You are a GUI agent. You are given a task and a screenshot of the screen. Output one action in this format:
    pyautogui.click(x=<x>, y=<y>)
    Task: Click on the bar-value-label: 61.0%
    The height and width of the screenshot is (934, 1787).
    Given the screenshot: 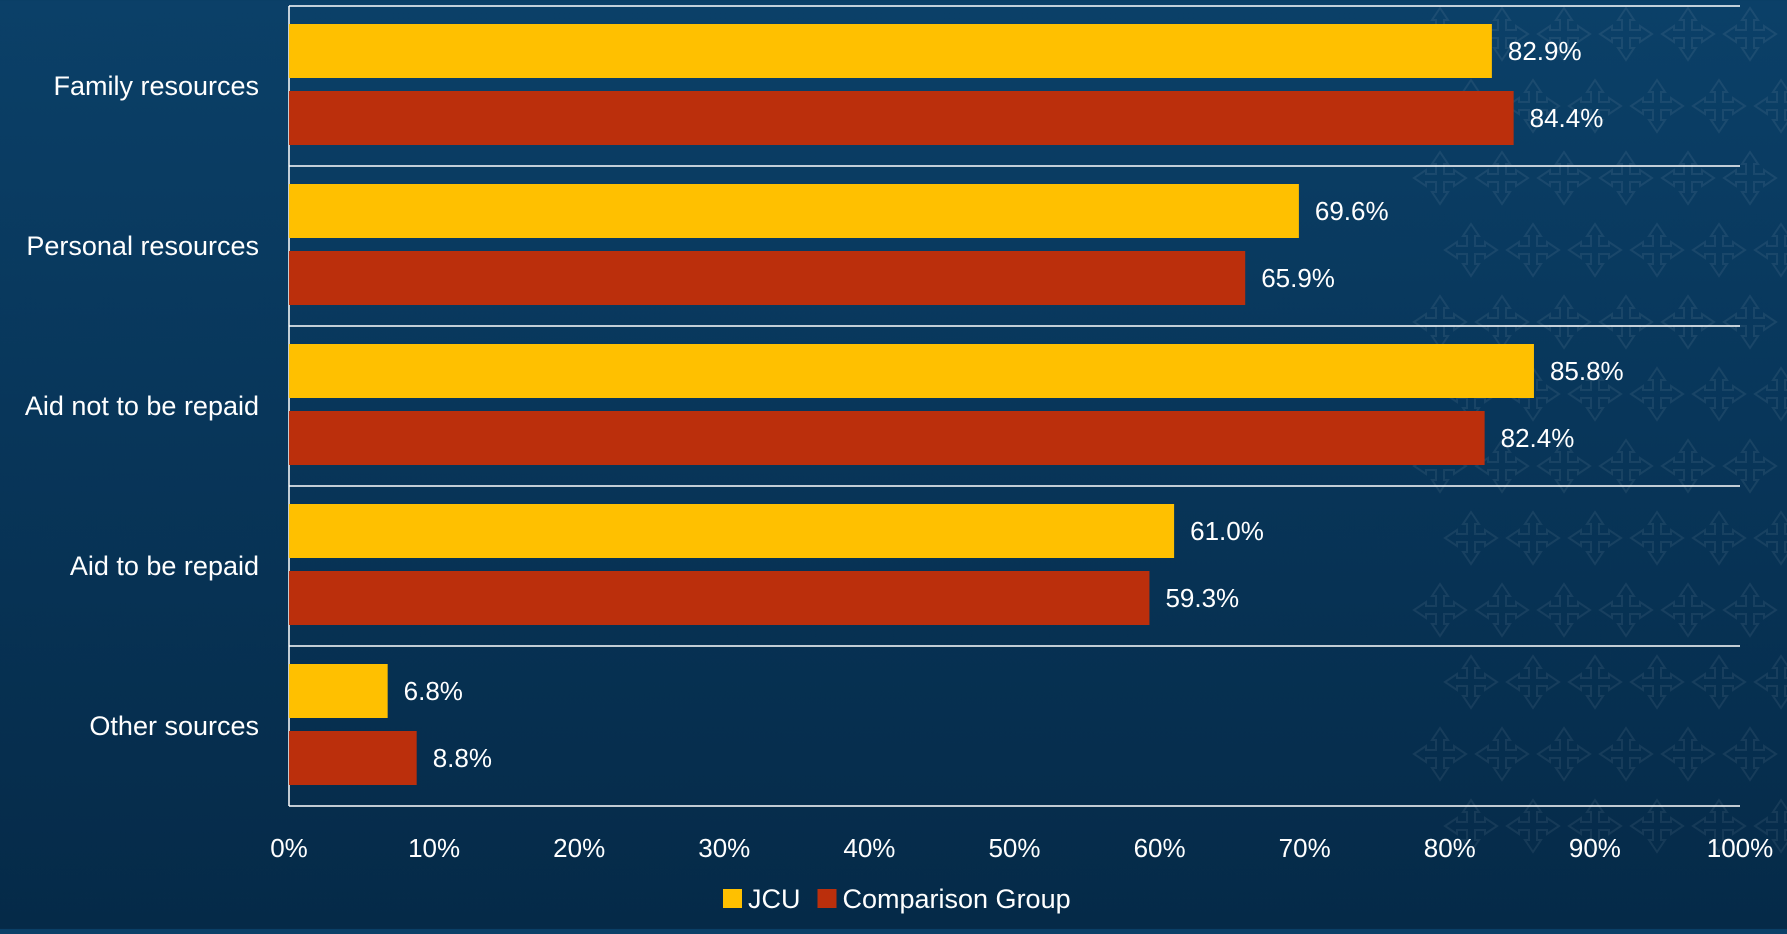 What is the action you would take?
    pyautogui.click(x=1227, y=531)
    